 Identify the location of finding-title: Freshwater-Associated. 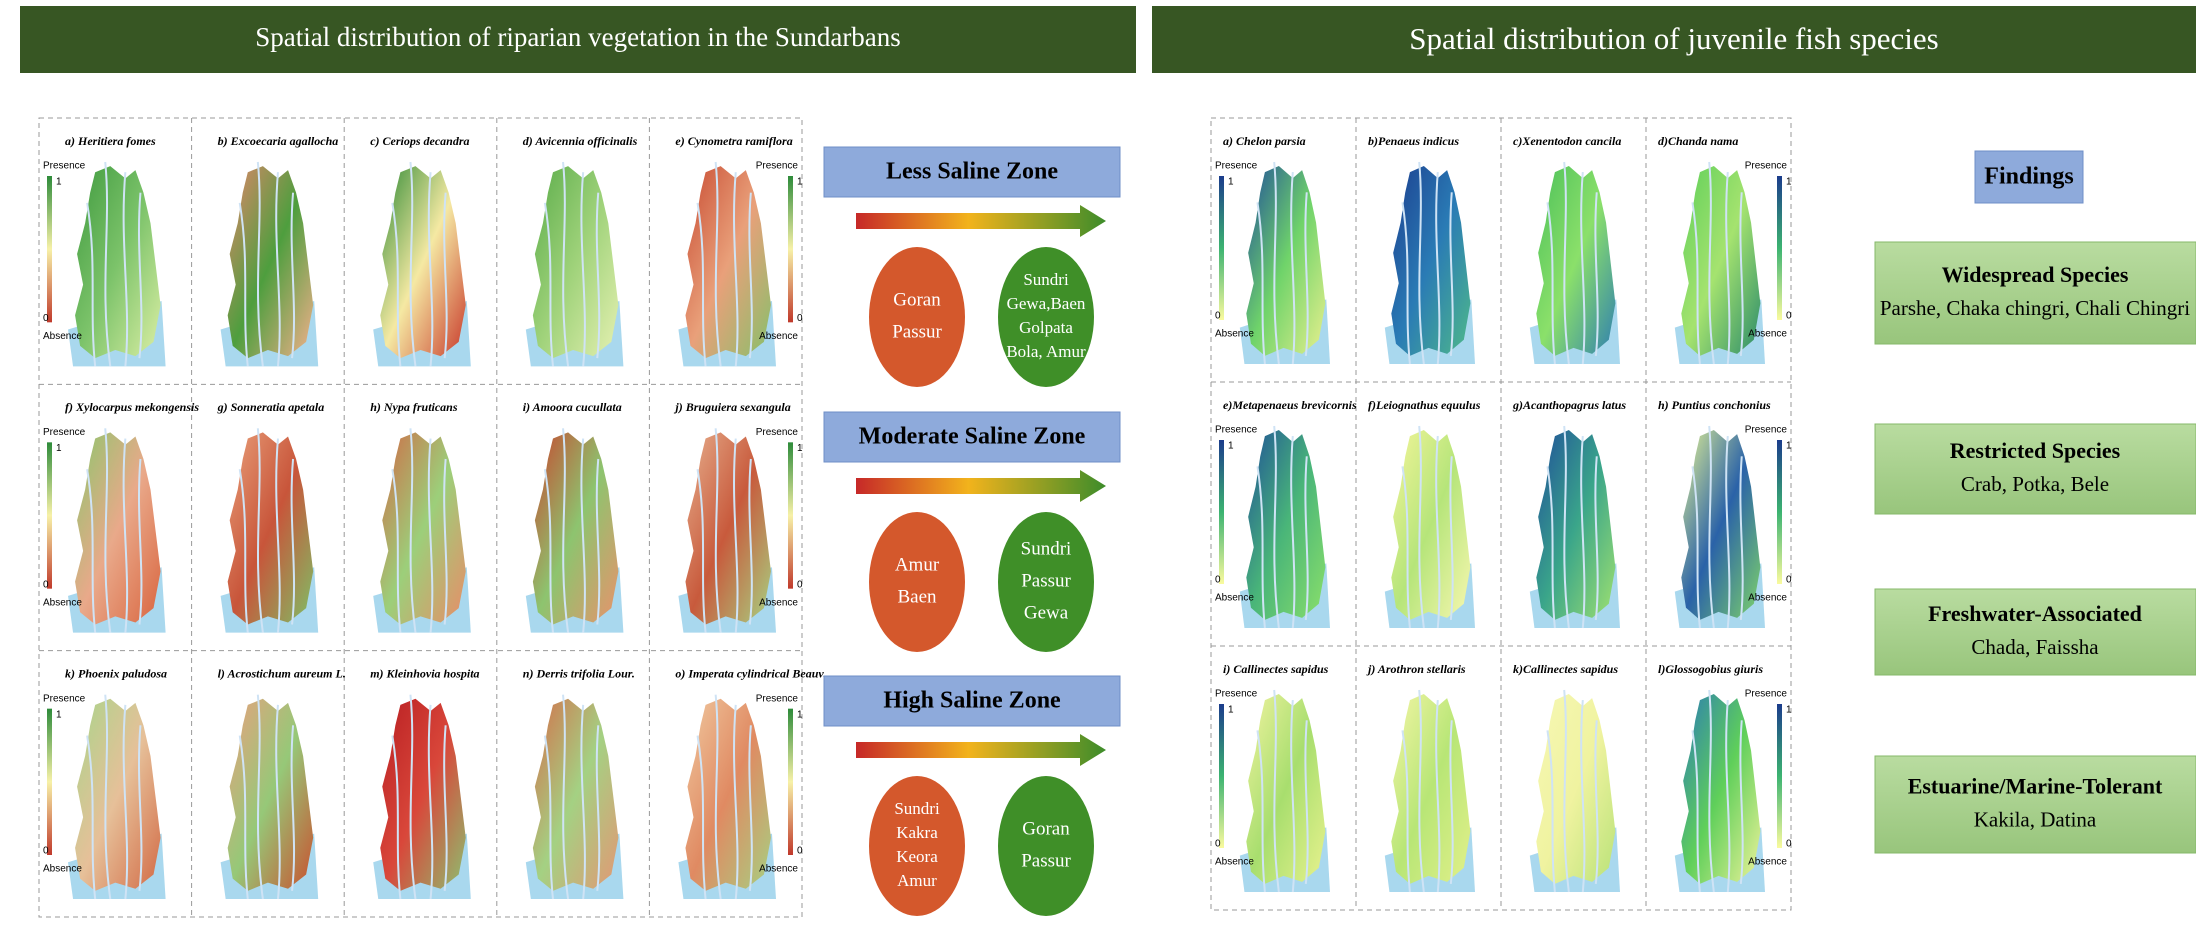
(2035, 613).